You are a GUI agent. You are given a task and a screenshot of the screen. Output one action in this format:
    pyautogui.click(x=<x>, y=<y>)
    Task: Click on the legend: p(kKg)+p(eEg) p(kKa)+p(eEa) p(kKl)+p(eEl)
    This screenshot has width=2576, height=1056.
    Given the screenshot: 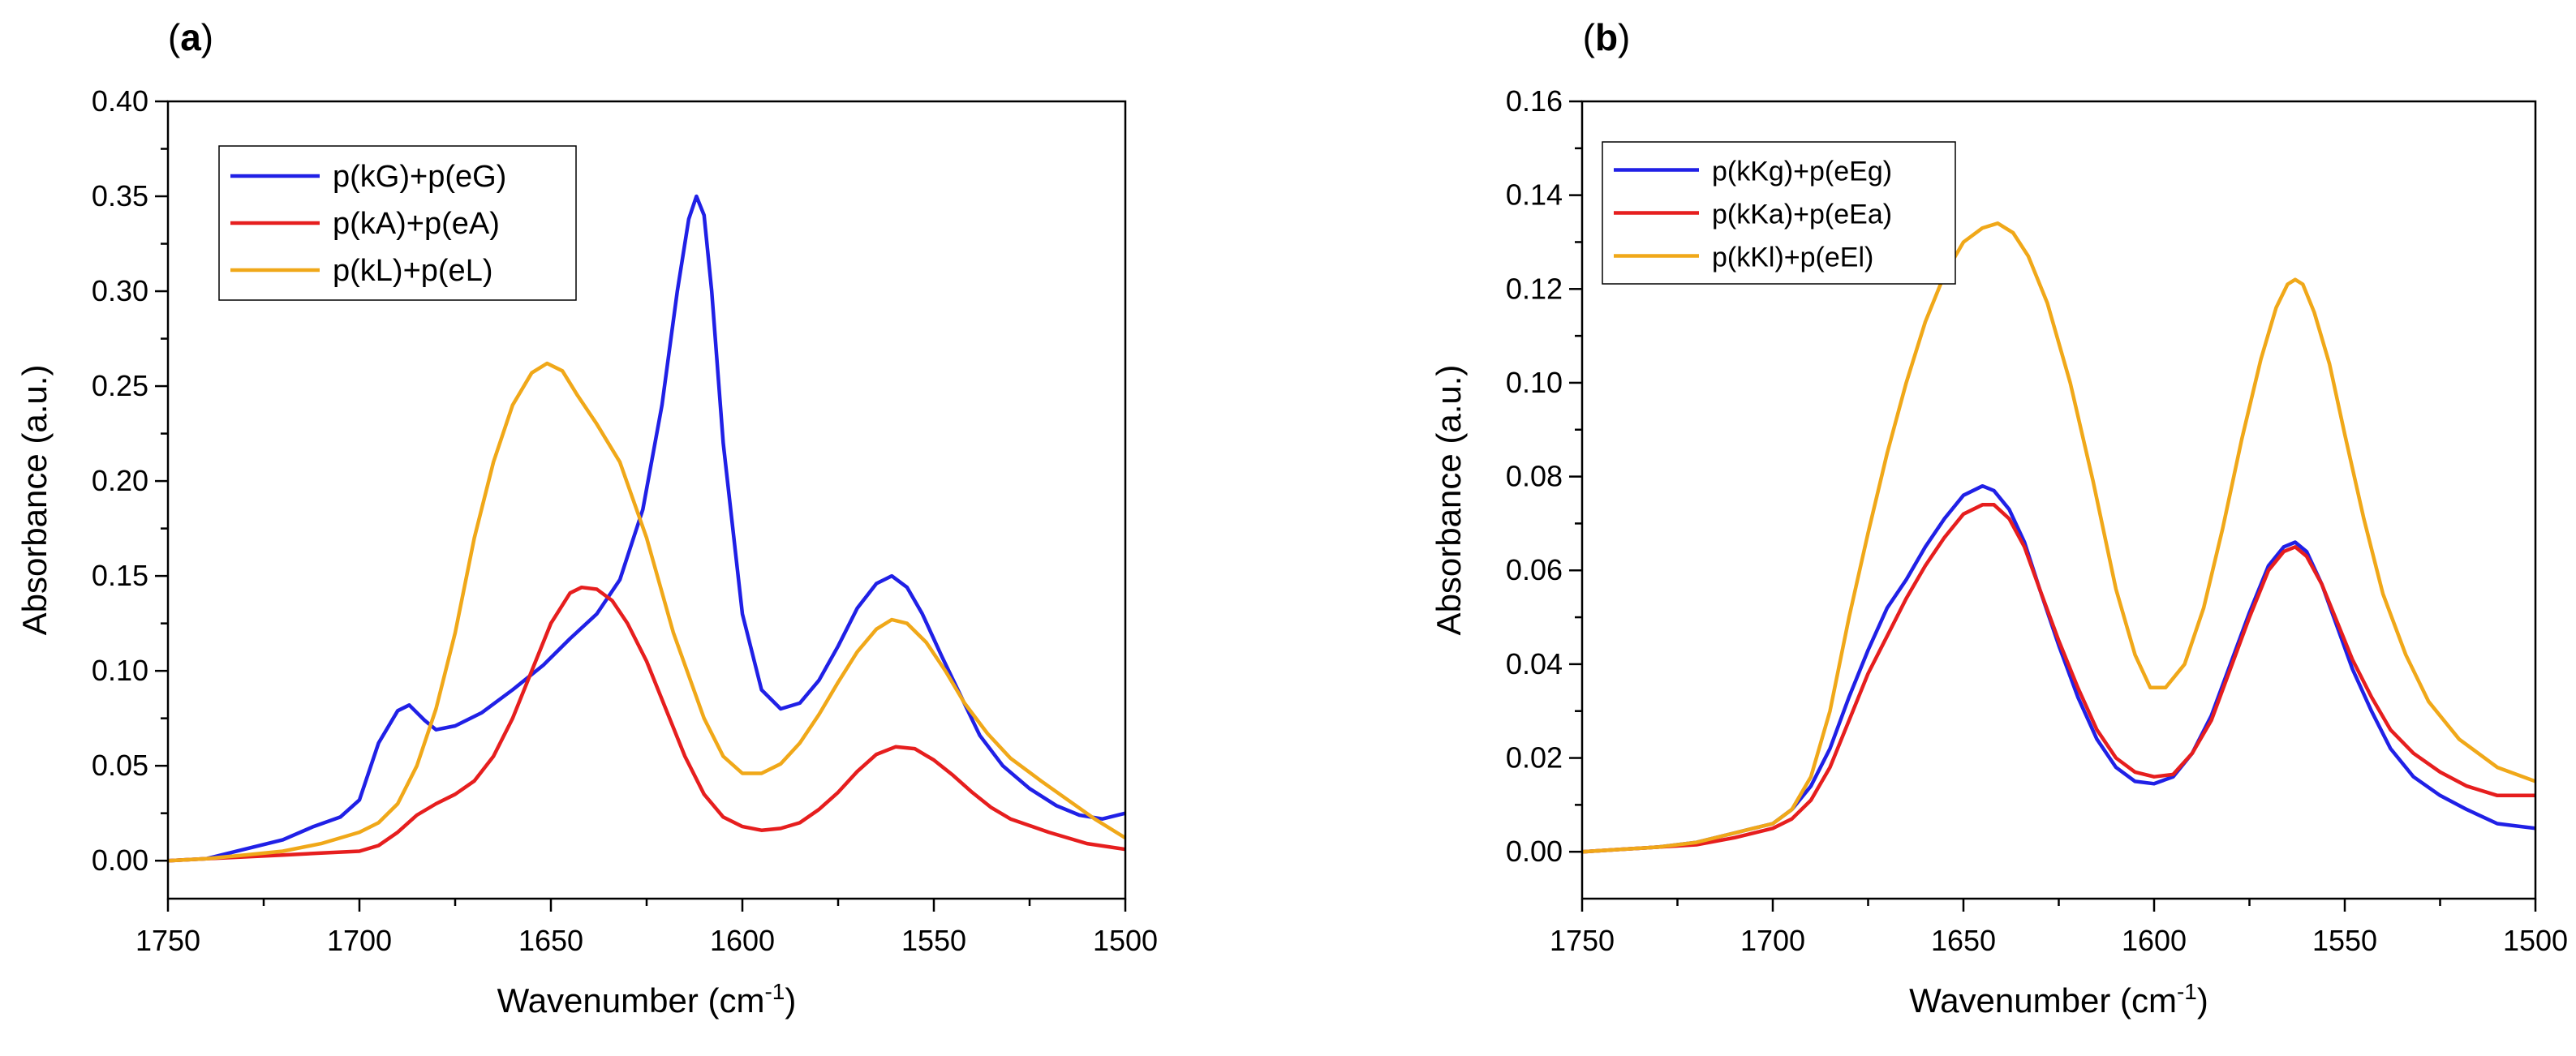 What is the action you would take?
    pyautogui.click(x=1779, y=213)
    